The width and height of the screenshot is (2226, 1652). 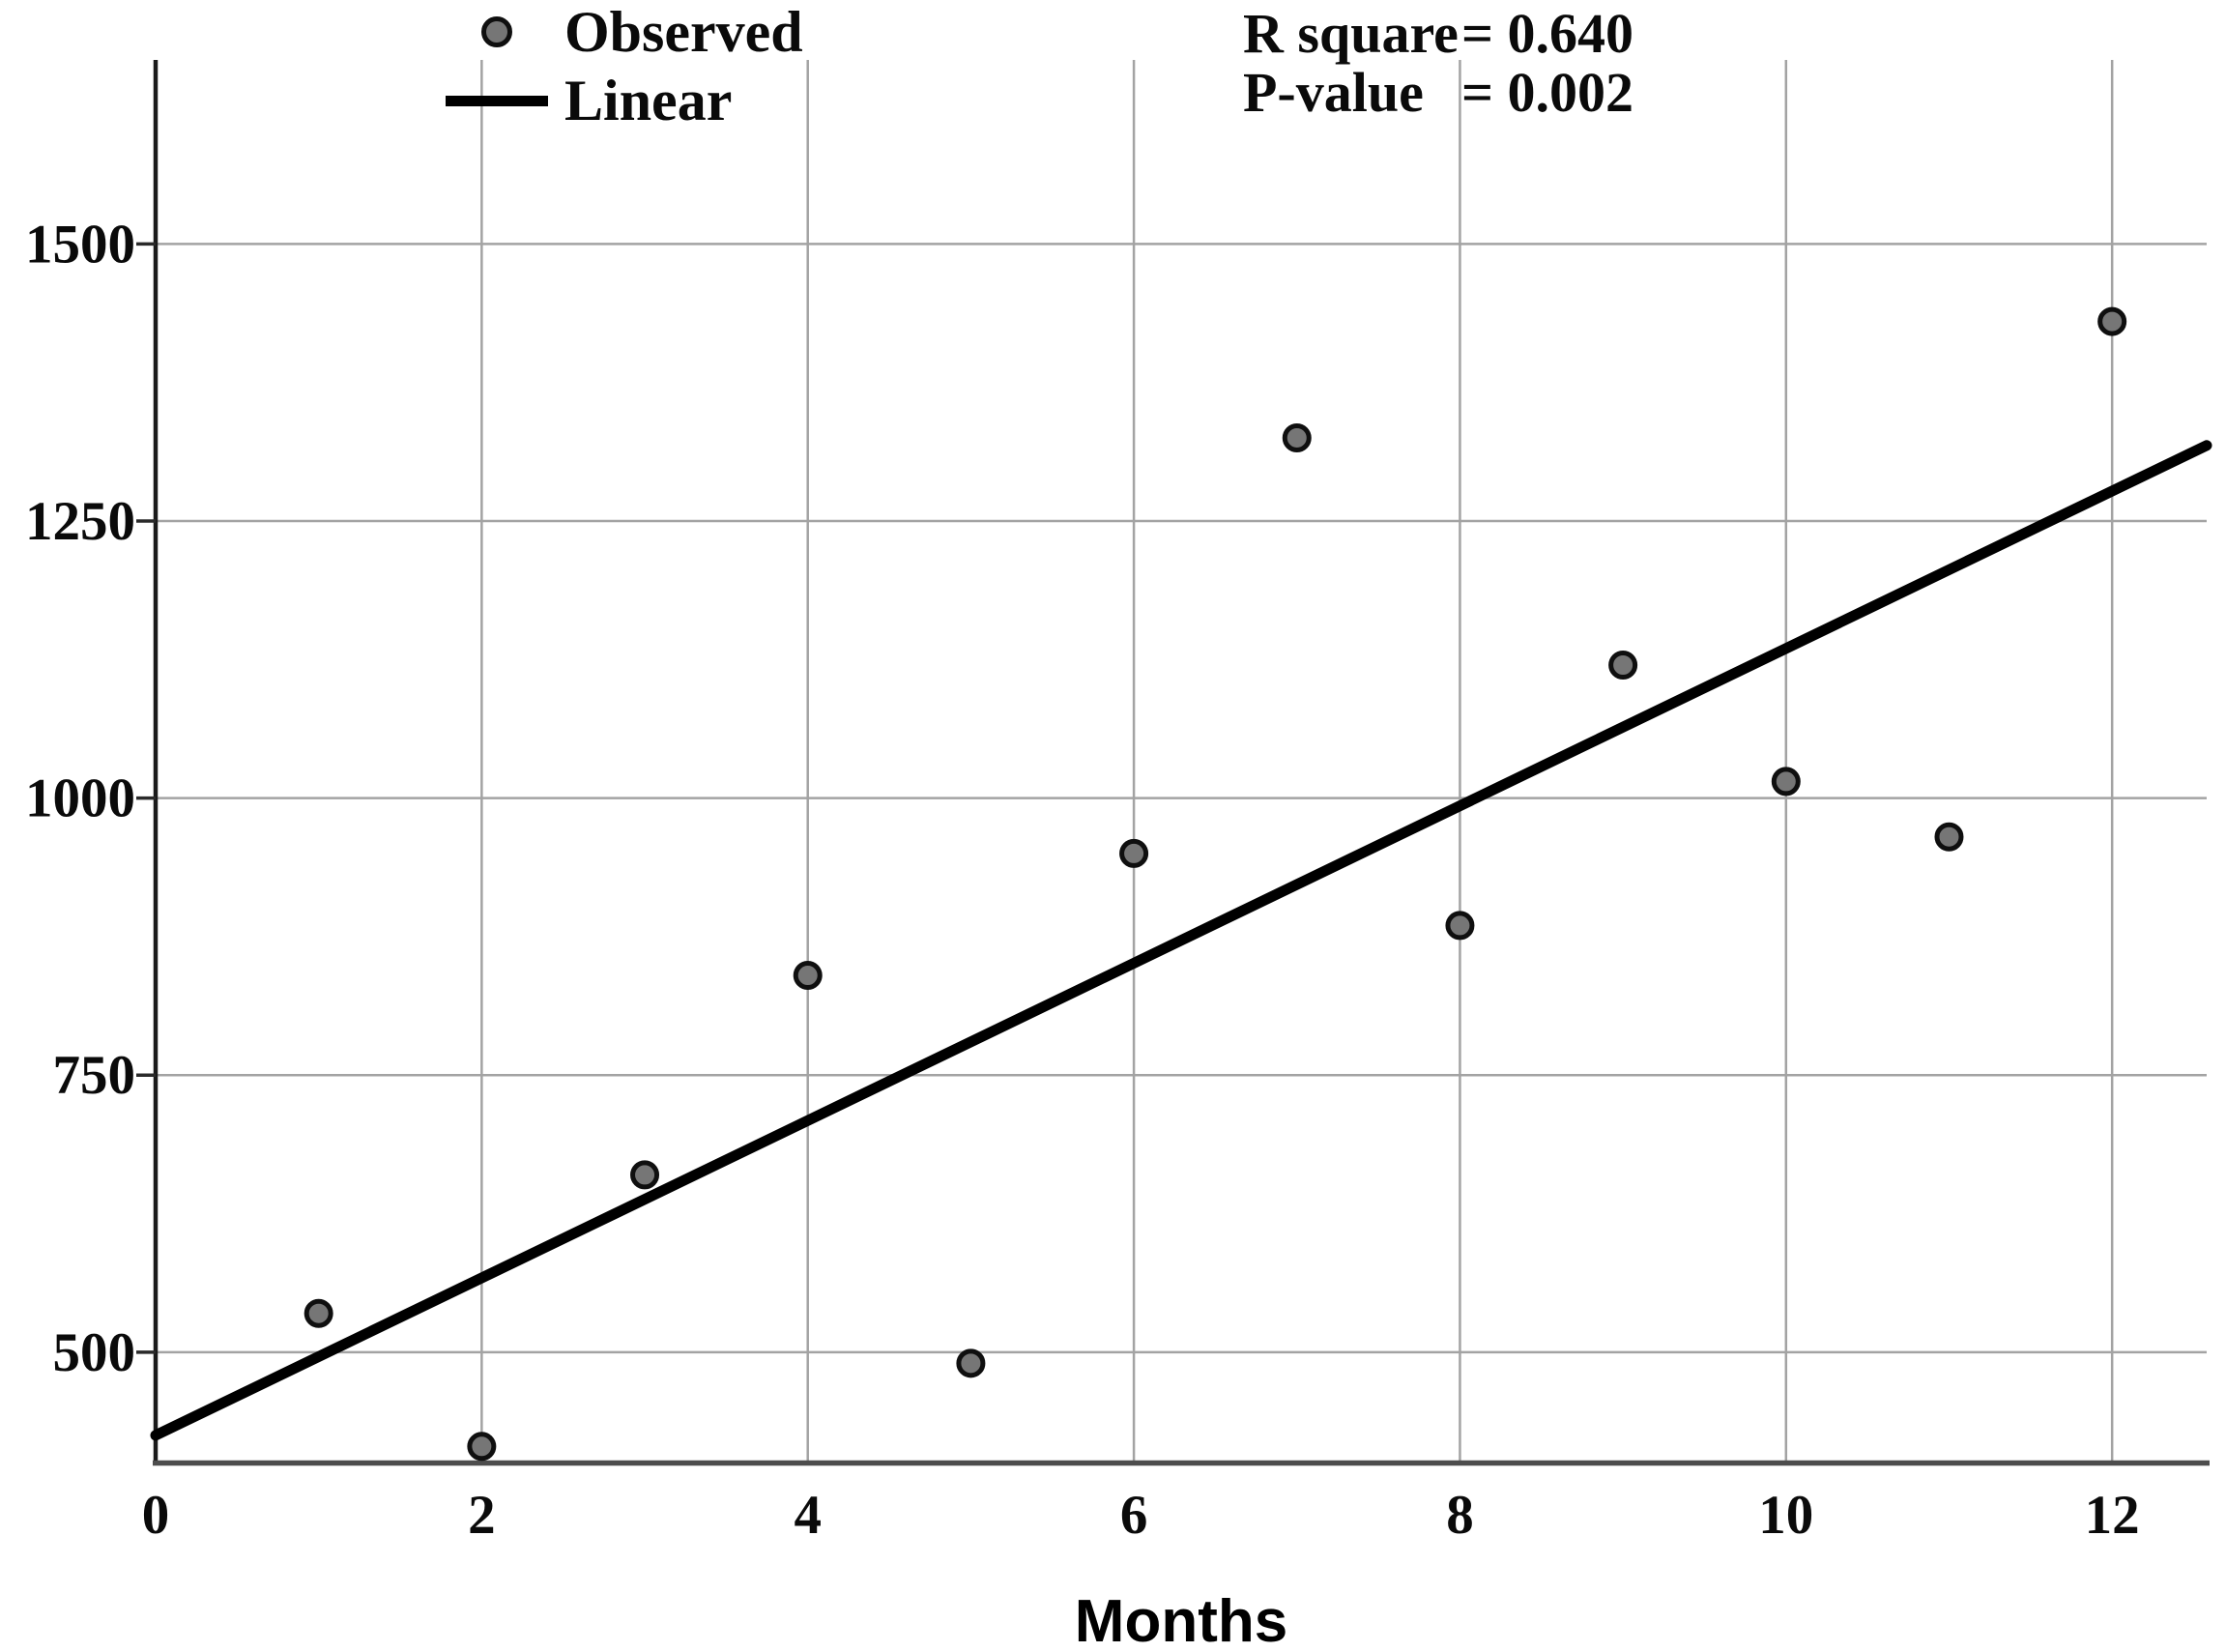 What do you see at coordinates (1438, 92) in the screenshot?
I see `p-value-row: P-value = 0.002` at bounding box center [1438, 92].